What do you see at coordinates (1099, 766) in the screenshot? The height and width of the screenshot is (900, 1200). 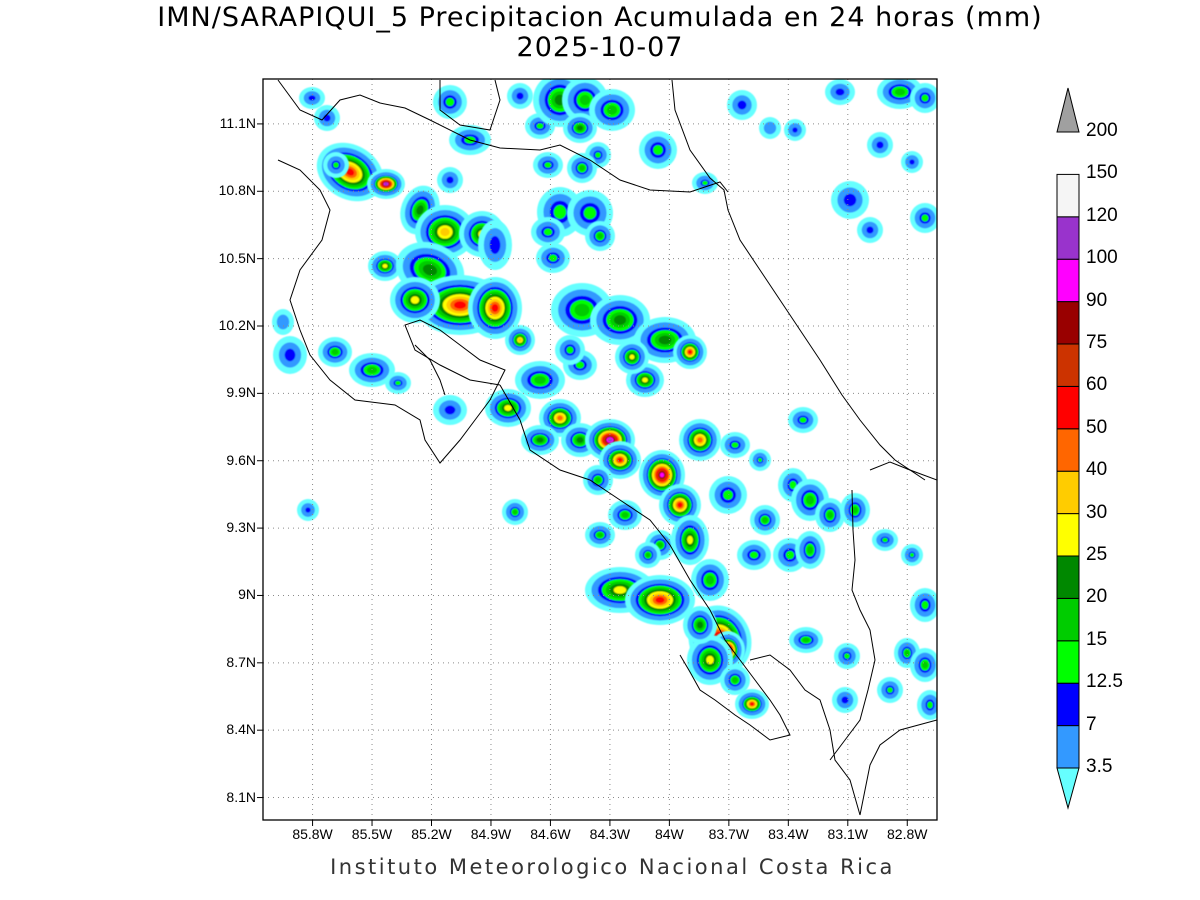 I see `legend-level-label: 3.5` at bounding box center [1099, 766].